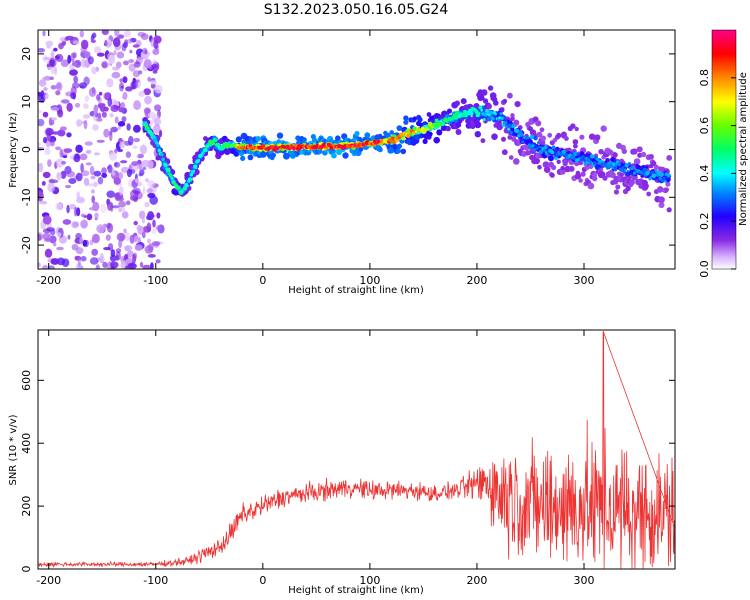 The height and width of the screenshot is (600, 750). Describe the element at coordinates (584, 580) in the screenshot. I see `x-tick-label: 300` at that location.